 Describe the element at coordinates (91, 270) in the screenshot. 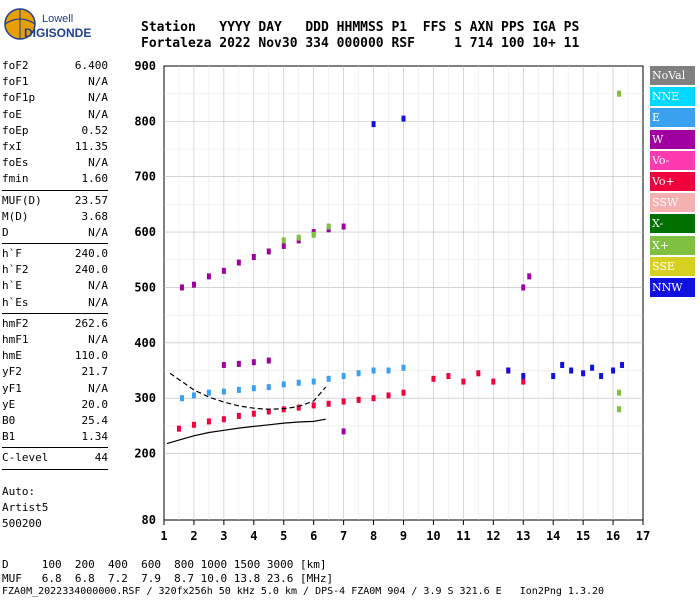

I see `param-value: 240.0` at that location.